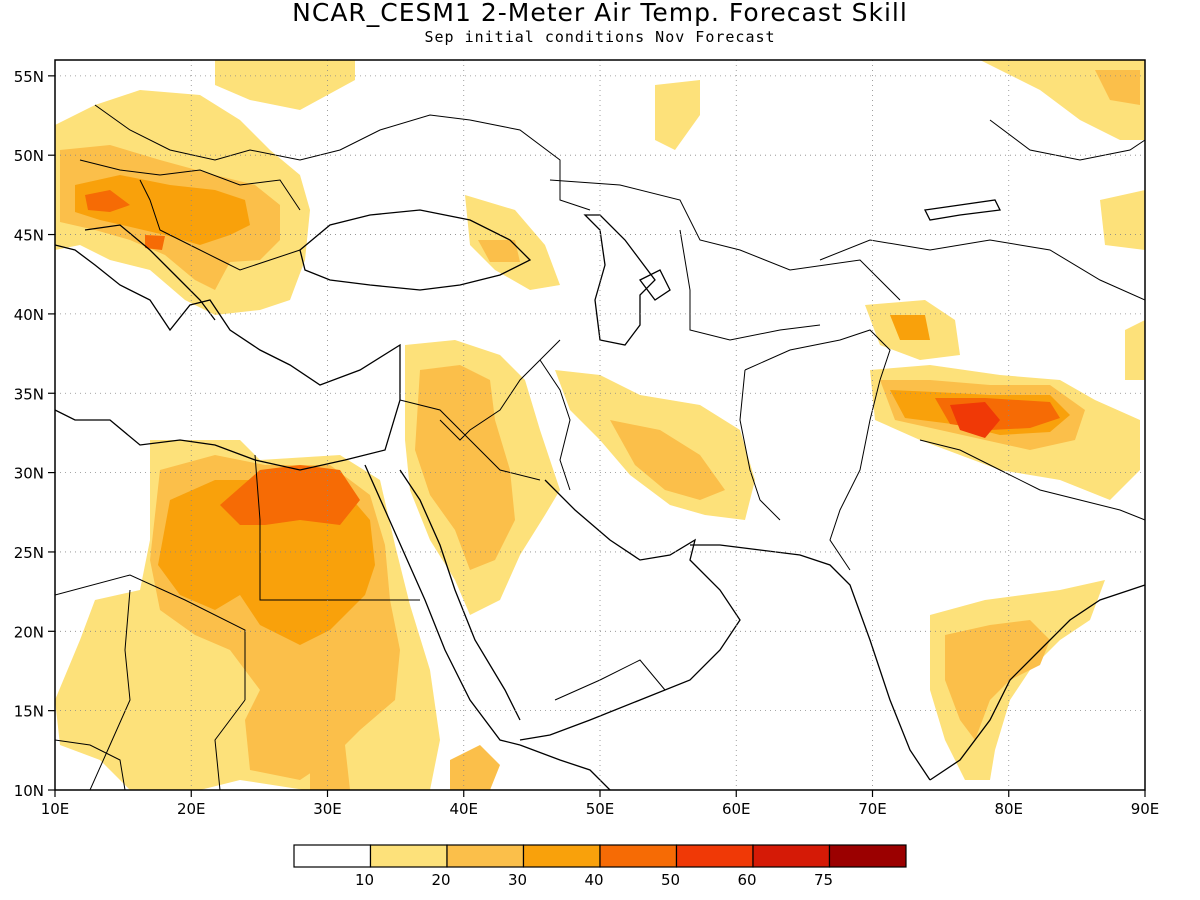 Image resolution: width=1200 pixels, height=900 pixels. I want to click on lon-tick-label: 10E, so click(55, 809).